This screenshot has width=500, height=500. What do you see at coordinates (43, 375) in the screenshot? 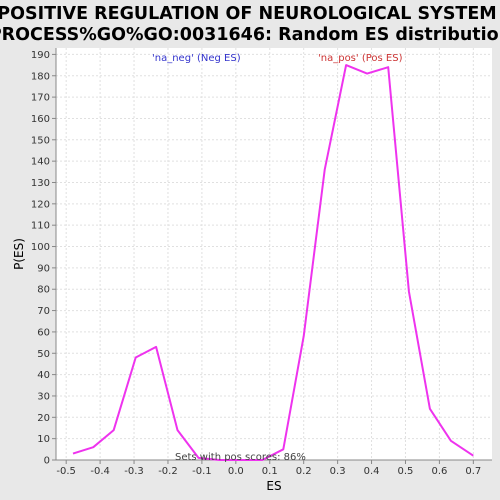
I see `y-tick-label: 40` at bounding box center [43, 375].